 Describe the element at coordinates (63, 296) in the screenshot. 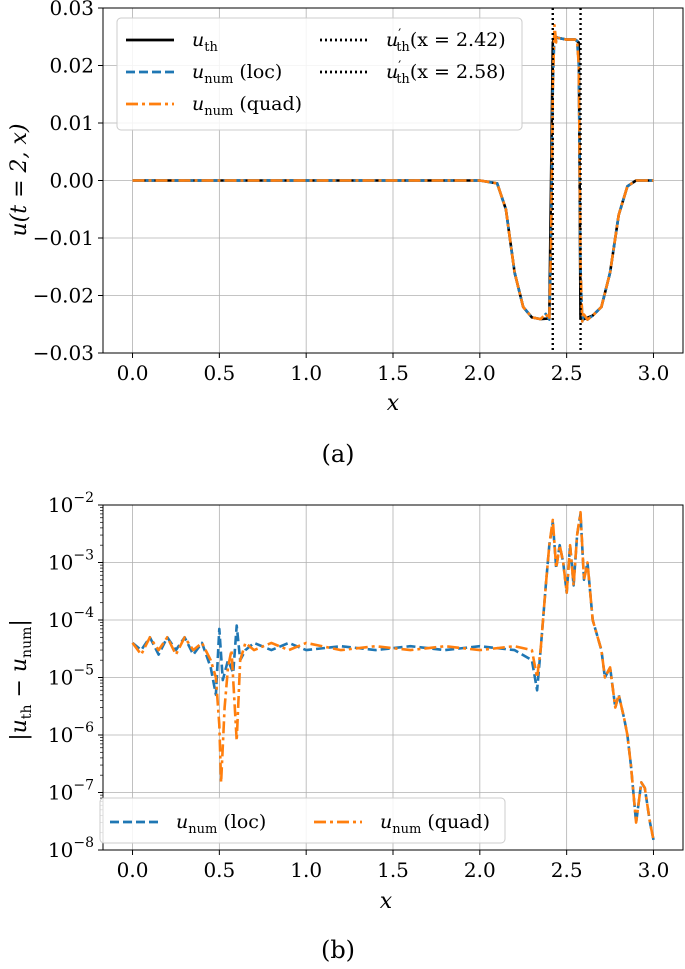

I see `y-tick-label: −0.02` at that location.